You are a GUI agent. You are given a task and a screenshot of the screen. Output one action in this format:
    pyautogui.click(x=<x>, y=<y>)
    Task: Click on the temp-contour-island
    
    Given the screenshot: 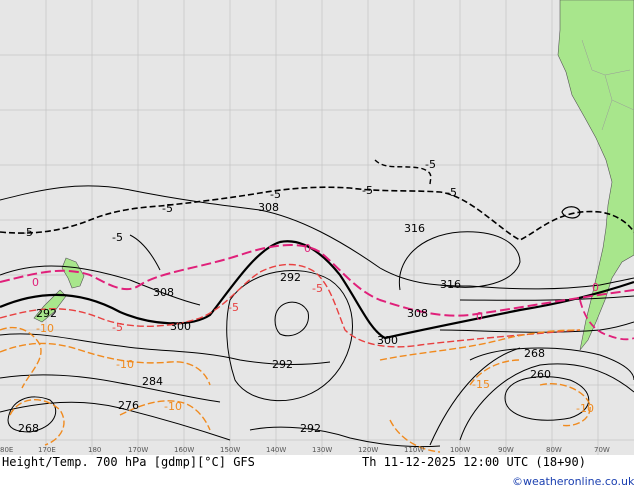 What is the action you would take?
    pyautogui.click(x=571, y=212)
    